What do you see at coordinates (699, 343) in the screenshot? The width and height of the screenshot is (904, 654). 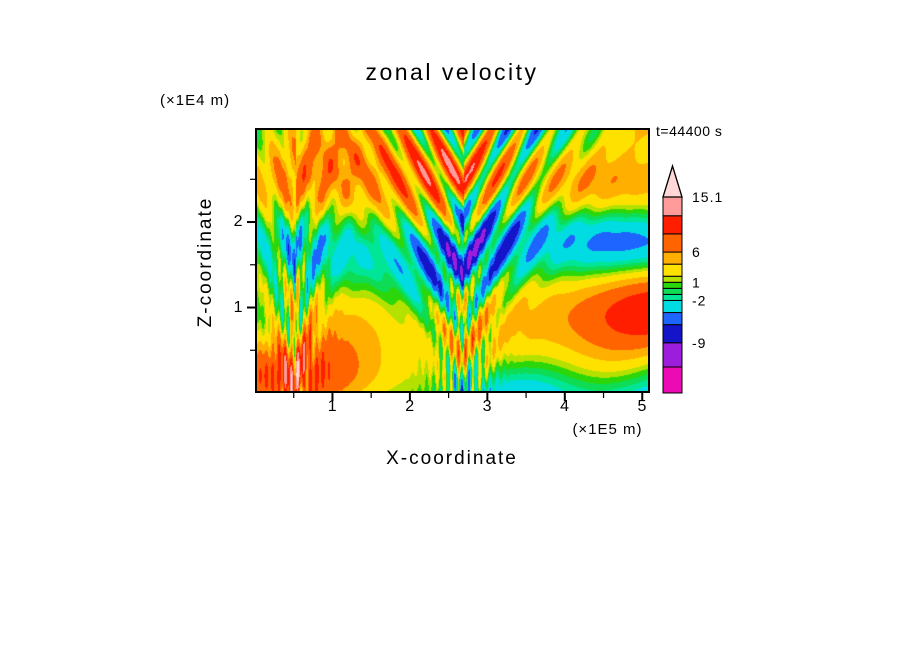 I see `colorbar-tick-label: -9` at bounding box center [699, 343].